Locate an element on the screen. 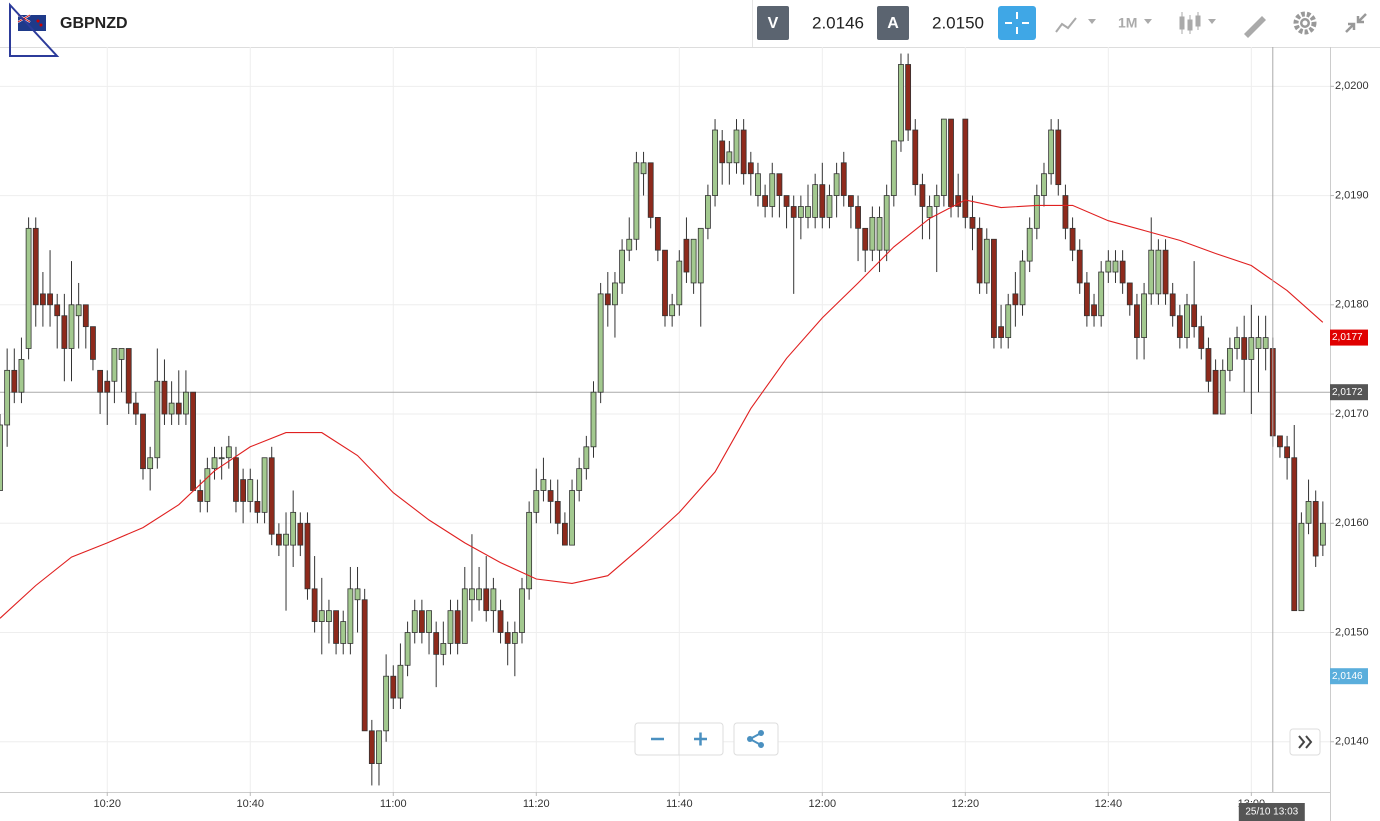  candle-style-button is located at coordinates (1197, 23).